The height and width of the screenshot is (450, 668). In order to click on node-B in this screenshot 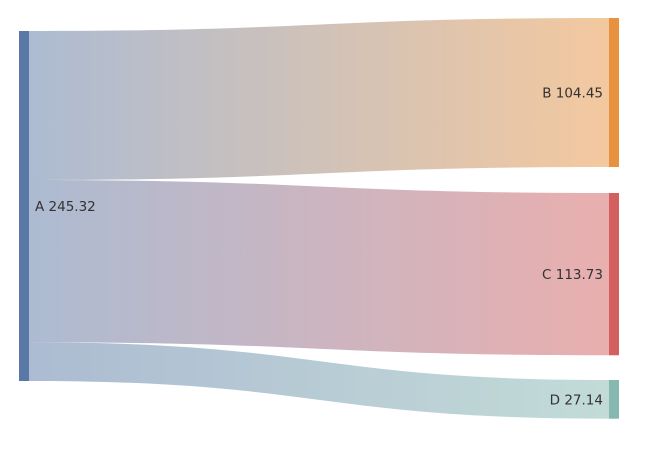, I will do `click(614, 93)`.